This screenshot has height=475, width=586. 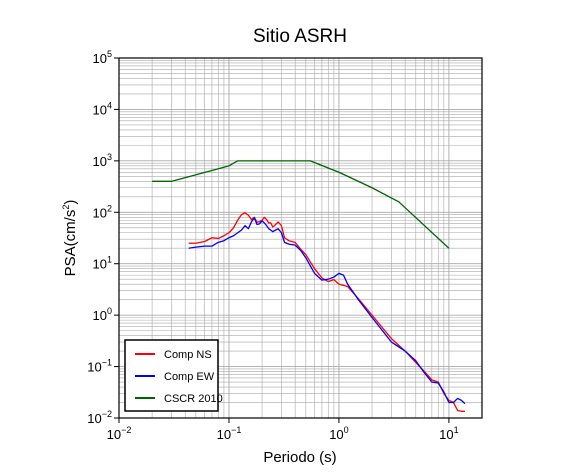 I want to click on x-tick-label: 10⁻¹, so click(x=229, y=433).